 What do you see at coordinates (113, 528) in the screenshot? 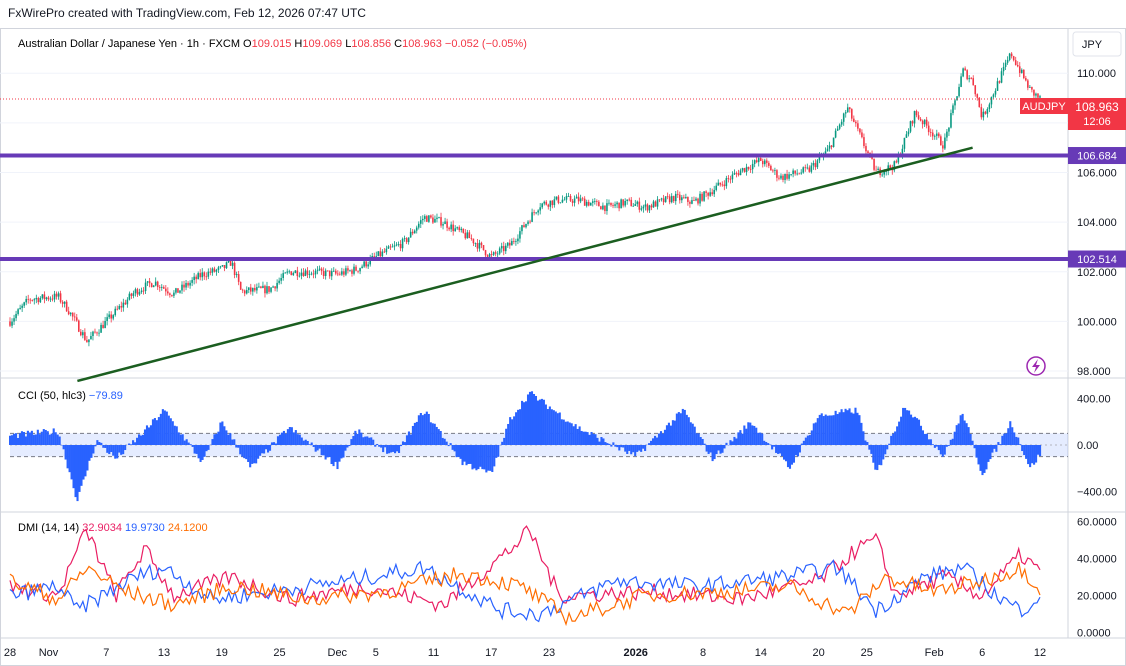
I see `dmi-legend: DMI (14, 14) 32.9034 19.9730 24.1200` at bounding box center [113, 528].